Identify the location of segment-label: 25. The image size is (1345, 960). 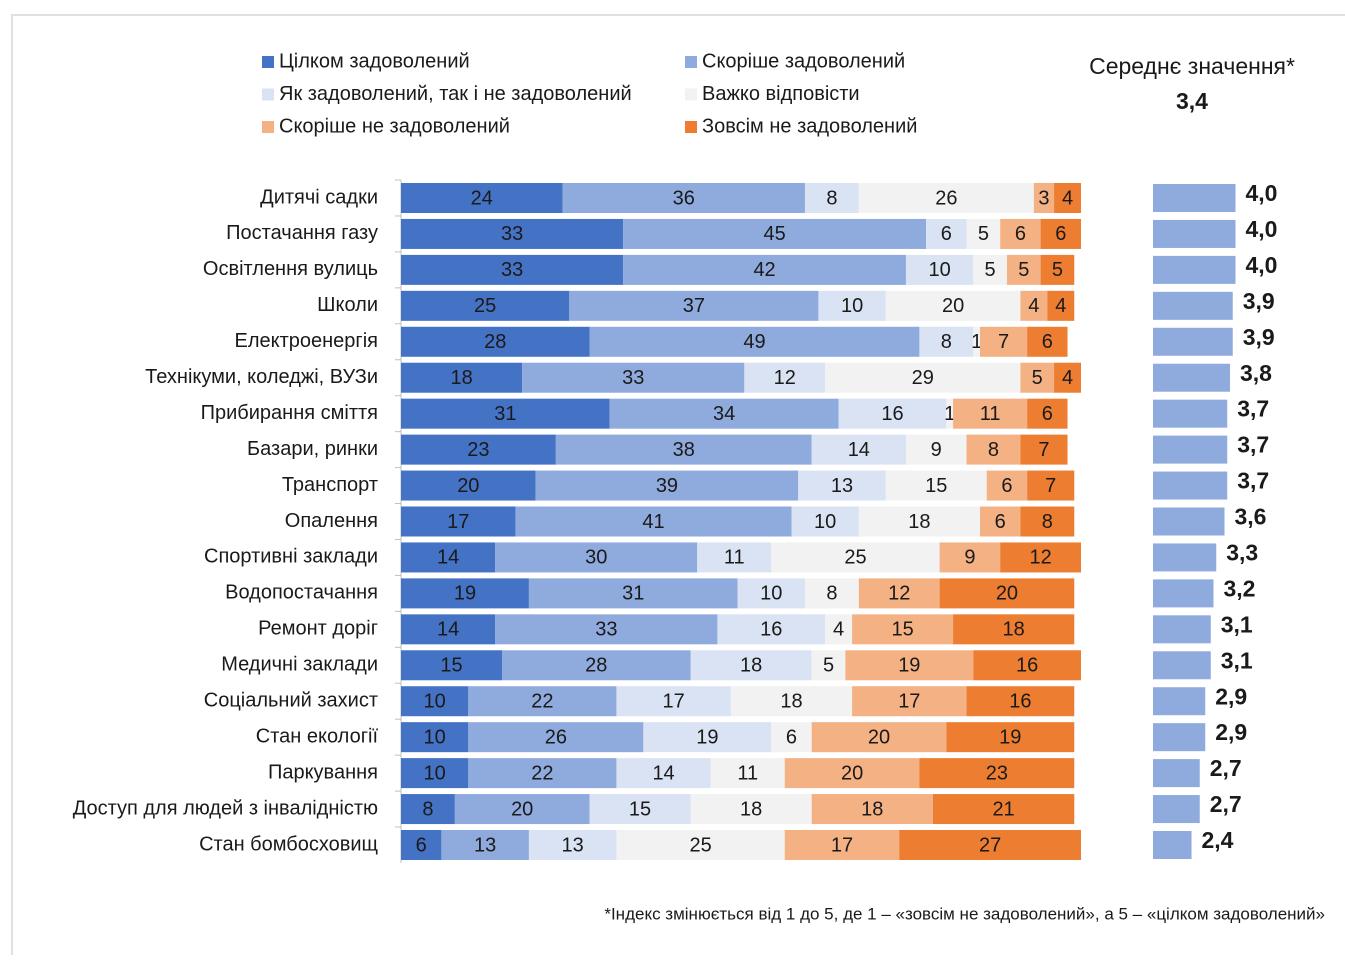
(485, 306).